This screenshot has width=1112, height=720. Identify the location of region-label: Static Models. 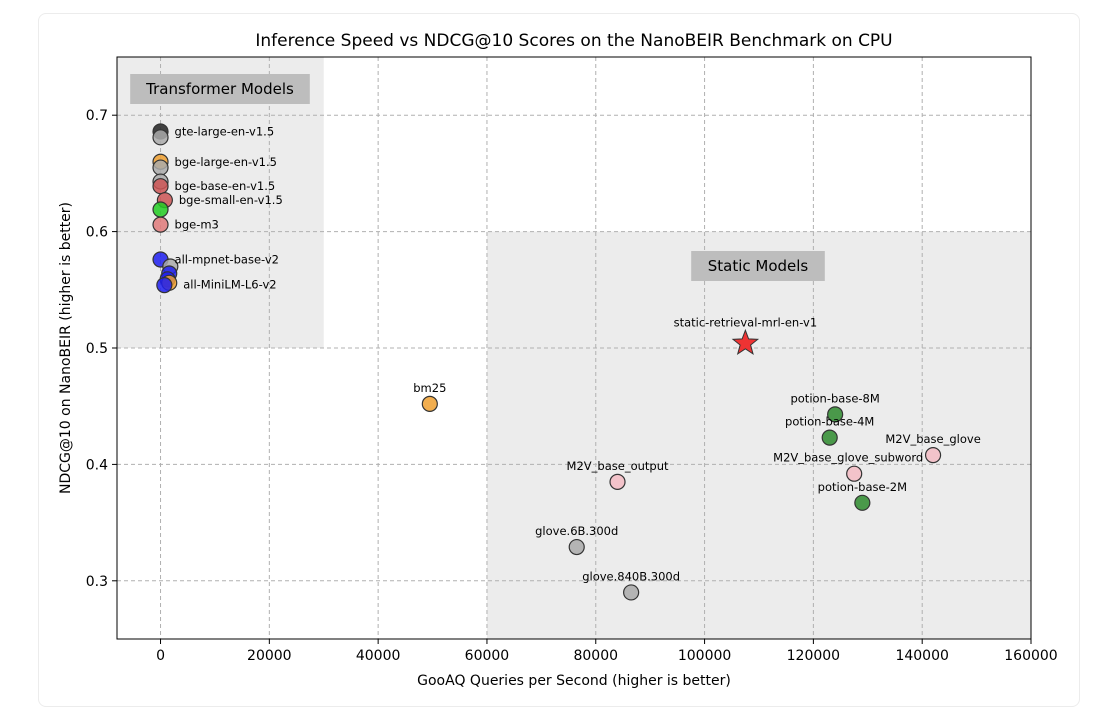
(758, 266).